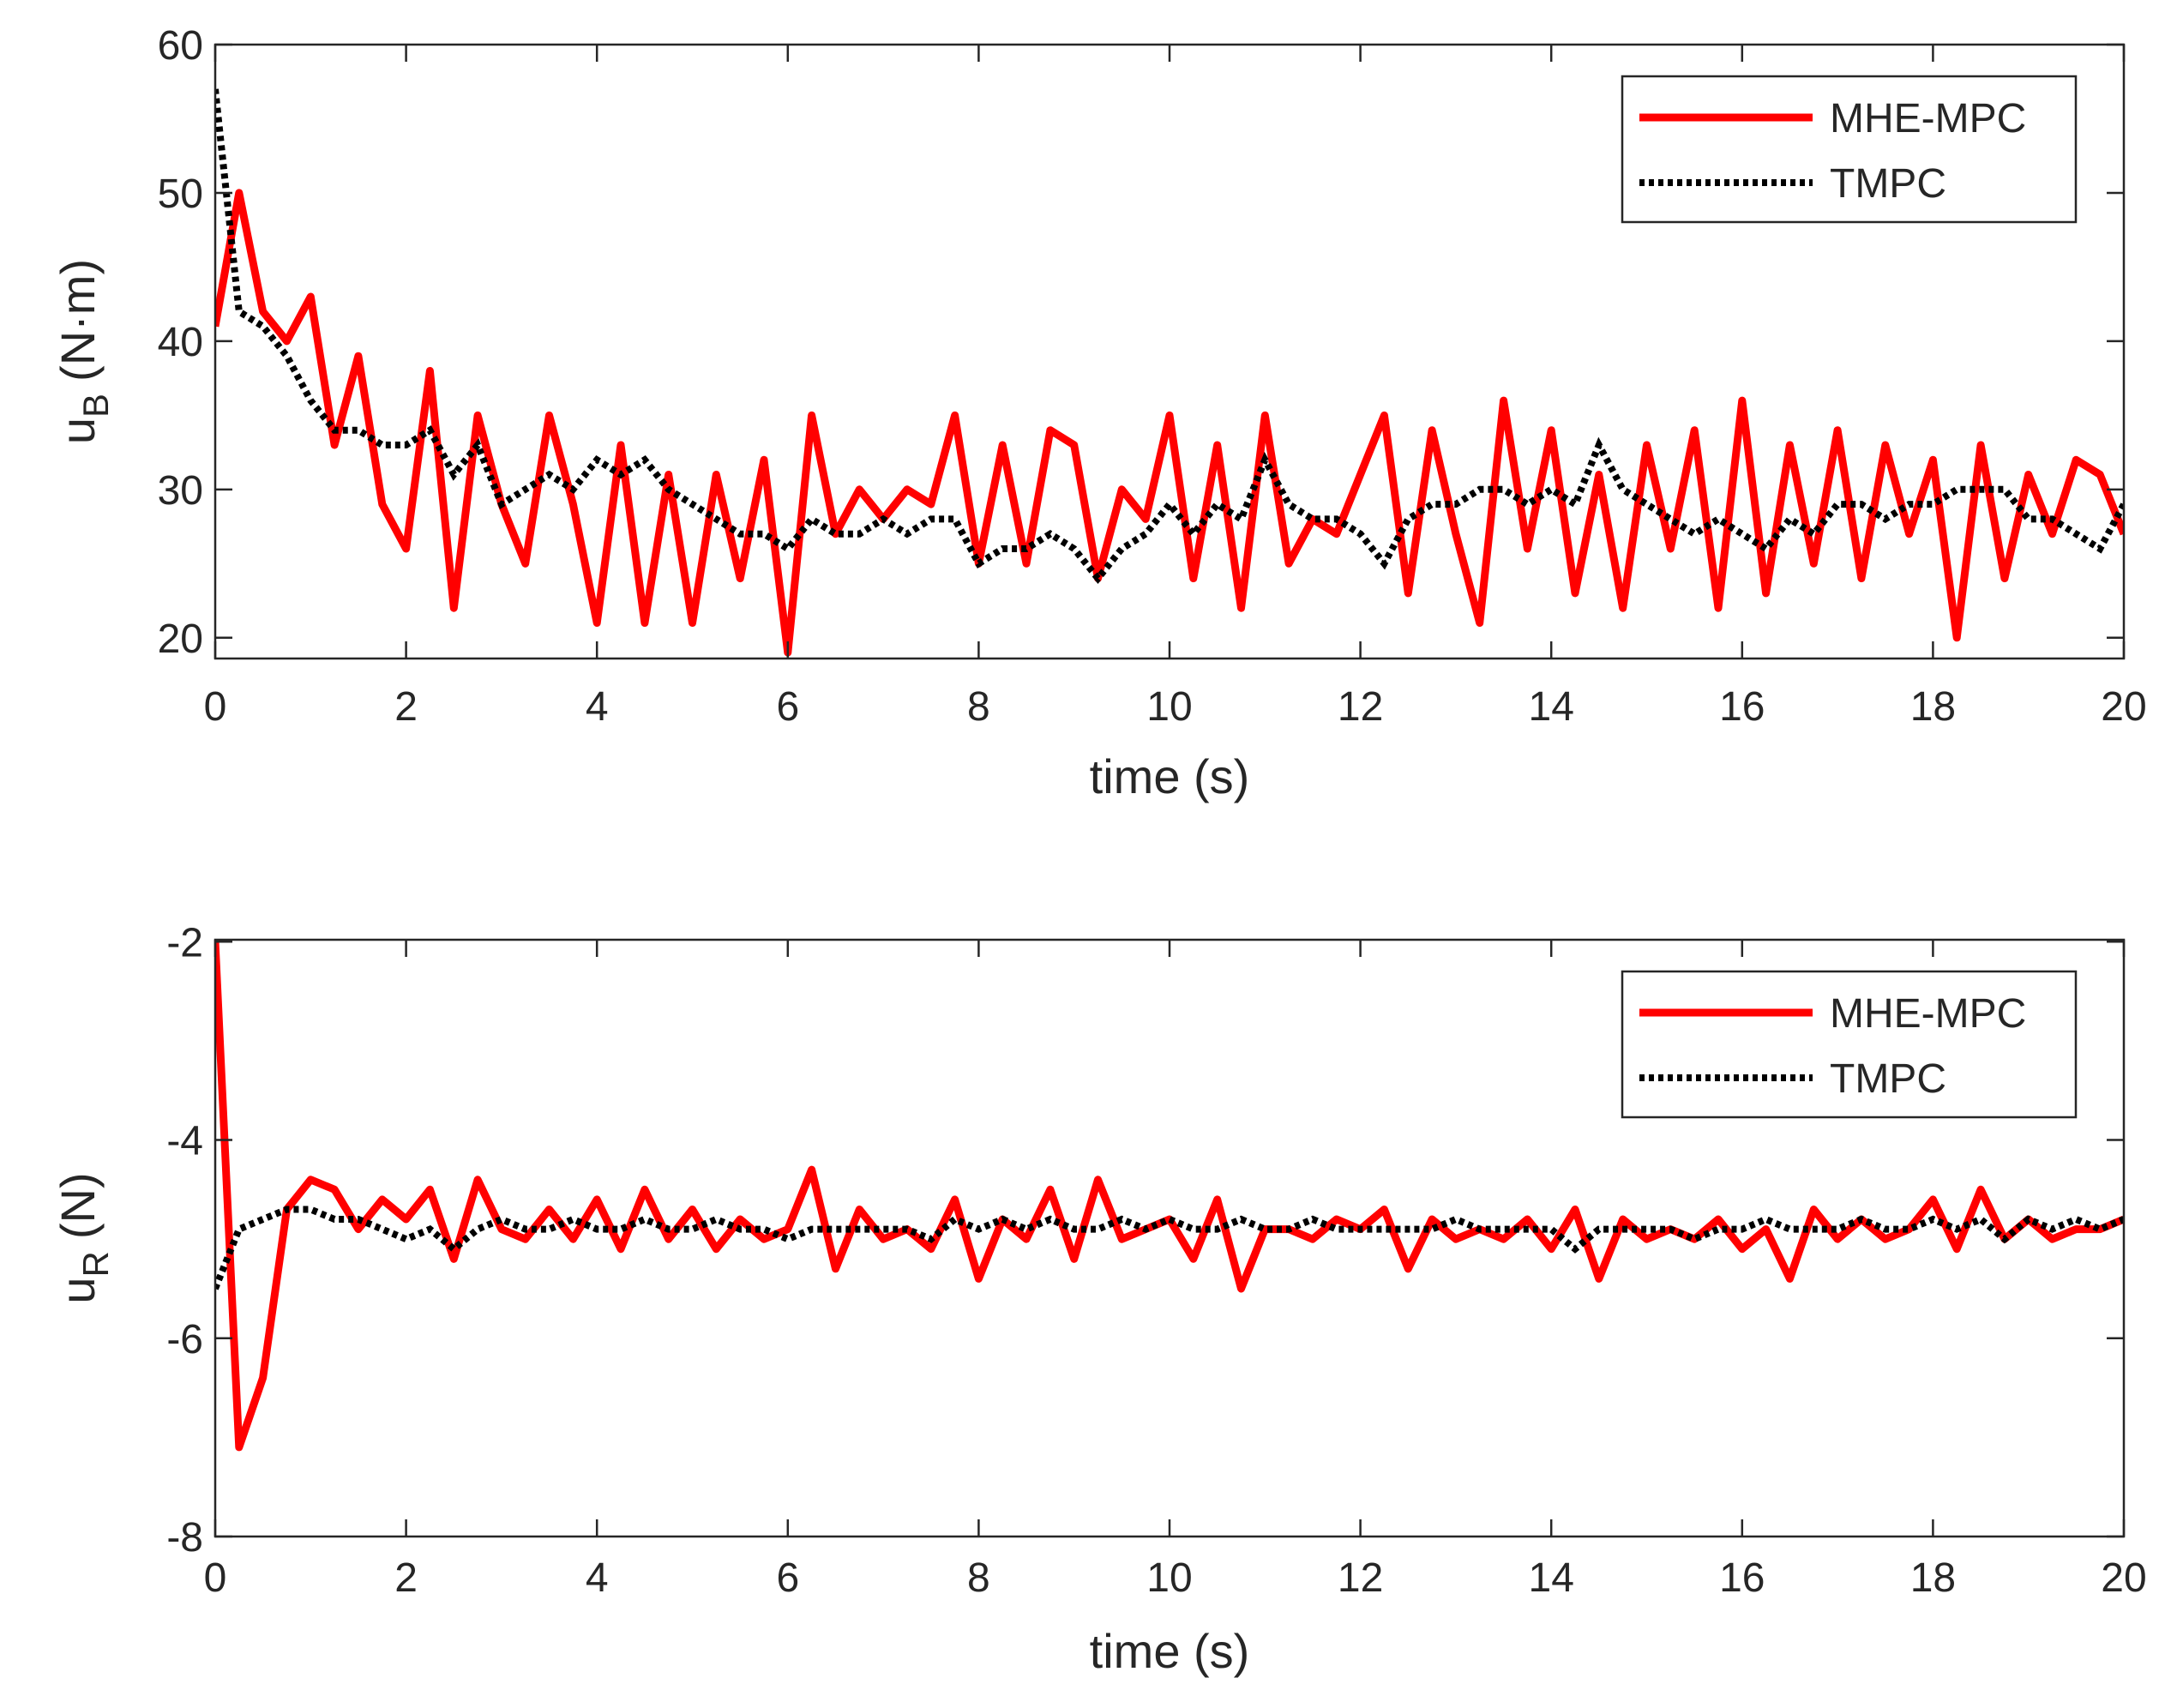 Image resolution: width=2171 pixels, height=1708 pixels. I want to click on y-axis-label: uR (N), so click(83, 1237).